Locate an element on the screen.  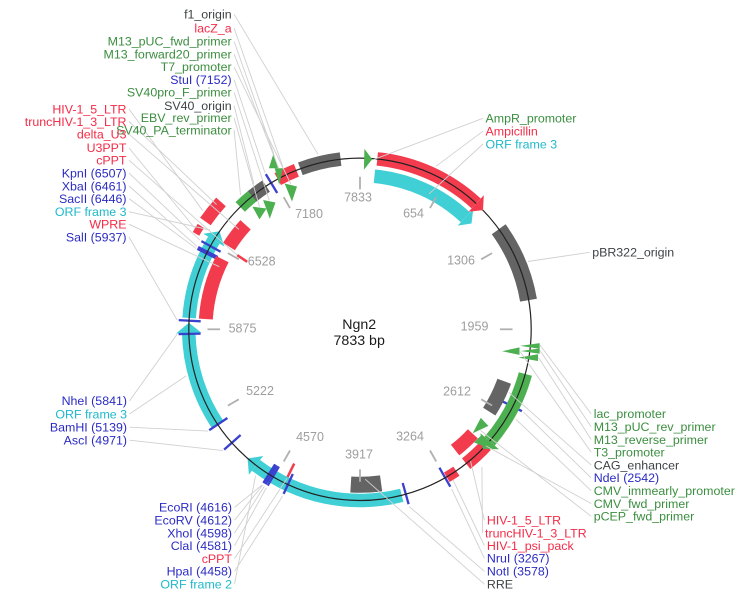
svg-text: 1959 is located at coordinates (475, 327).